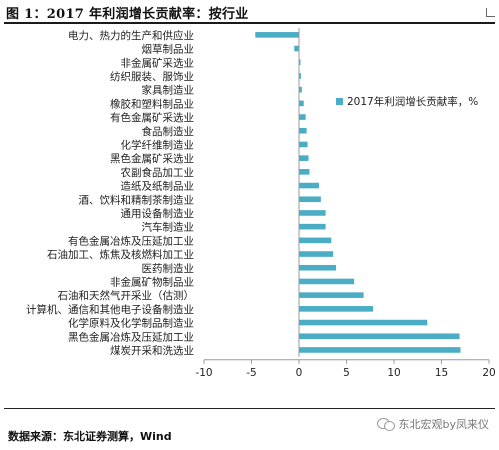 Image resolution: width=499 pixels, height=450 pixels. I want to click on category-label: 农副食品加工业, so click(158, 172).